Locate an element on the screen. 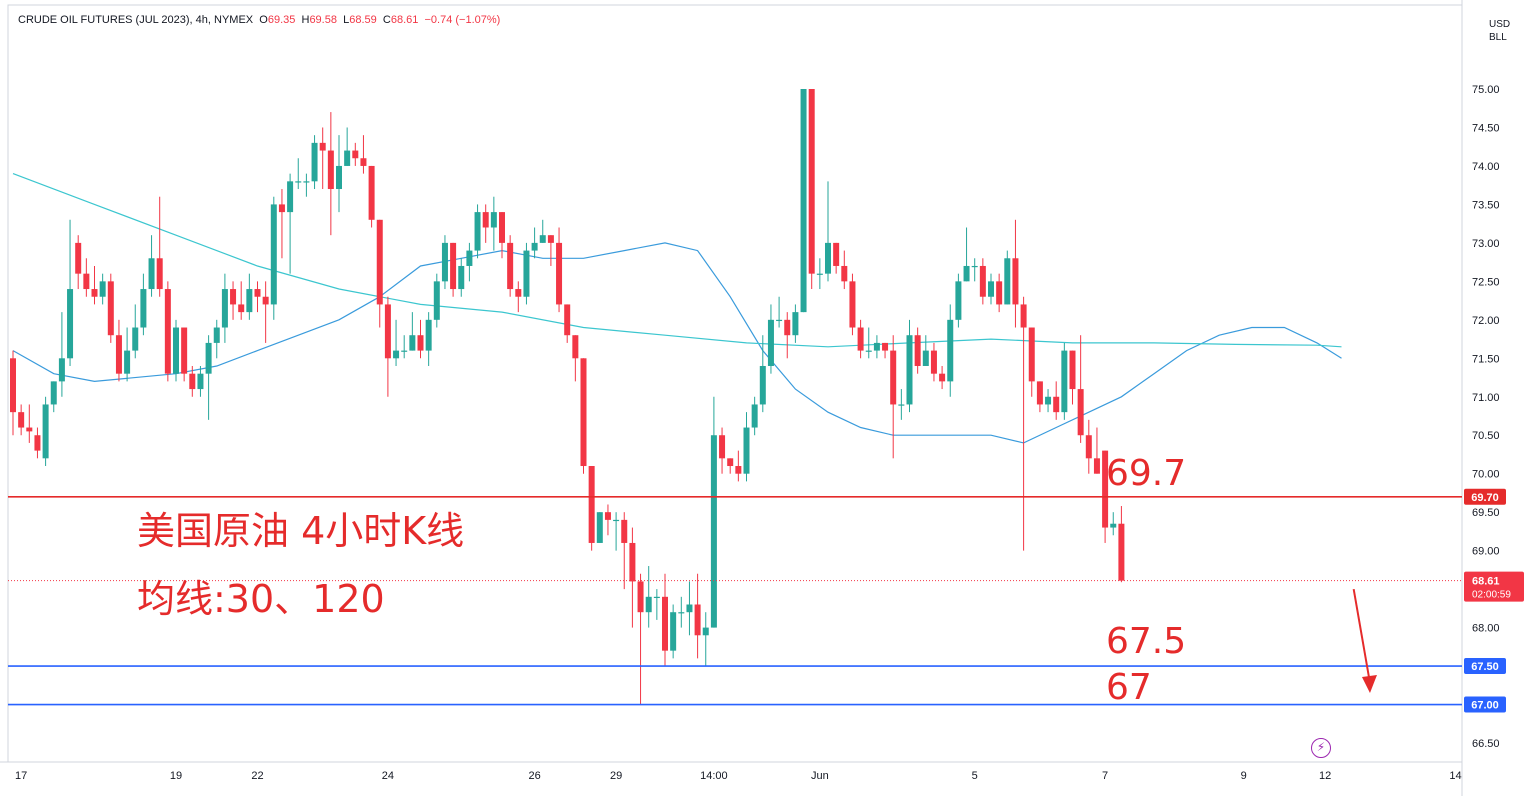 Image resolution: width=1528 pixels, height=796 pixels. level-tag-label: 67.50 is located at coordinates (1485, 667).